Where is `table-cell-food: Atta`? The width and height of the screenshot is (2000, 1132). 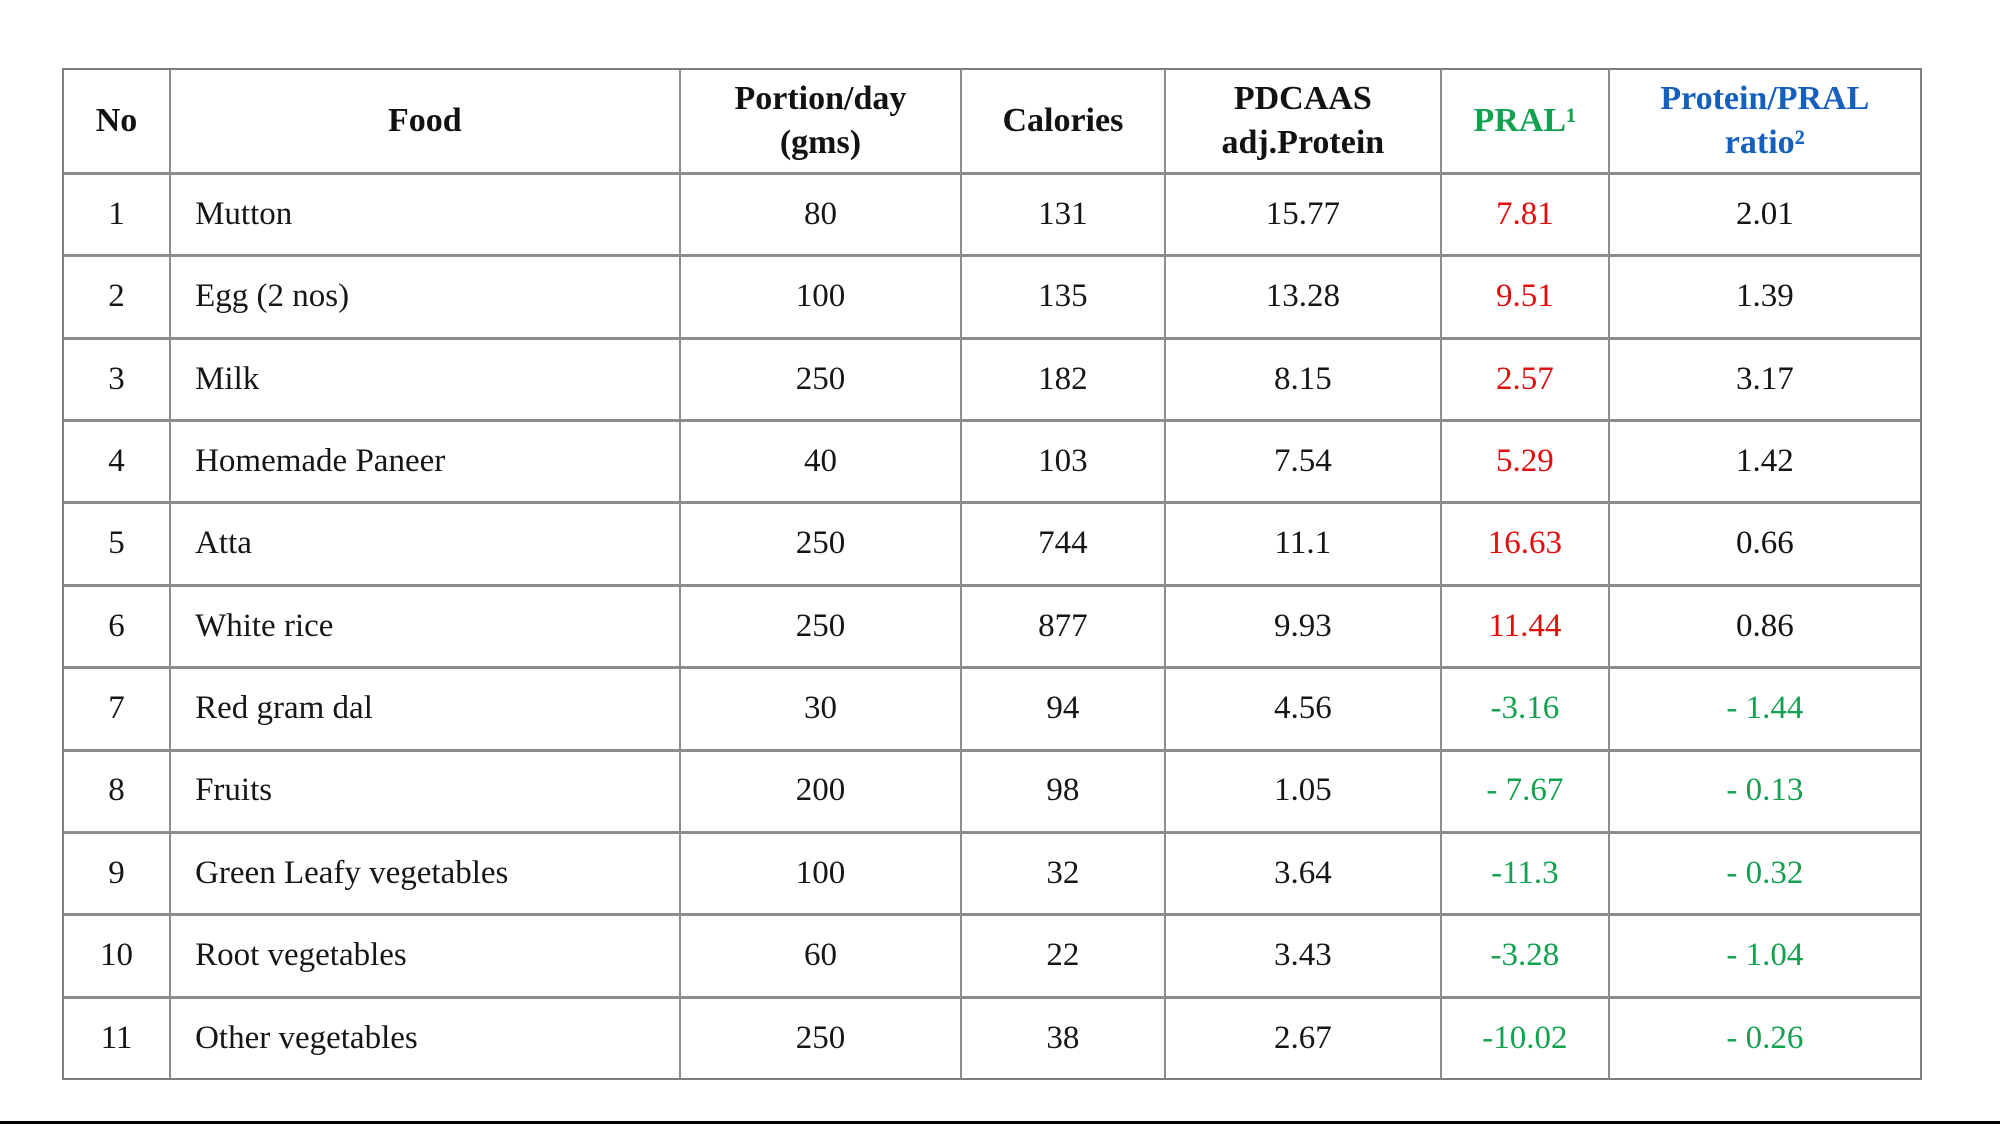 table-cell-food: Atta is located at coordinates (425, 544).